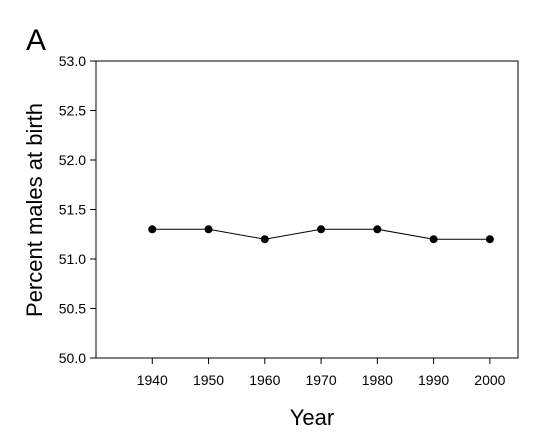 This screenshot has height=442, width=540. Describe the element at coordinates (72, 309) in the screenshot. I see `y-tick-label: 50.5` at that location.